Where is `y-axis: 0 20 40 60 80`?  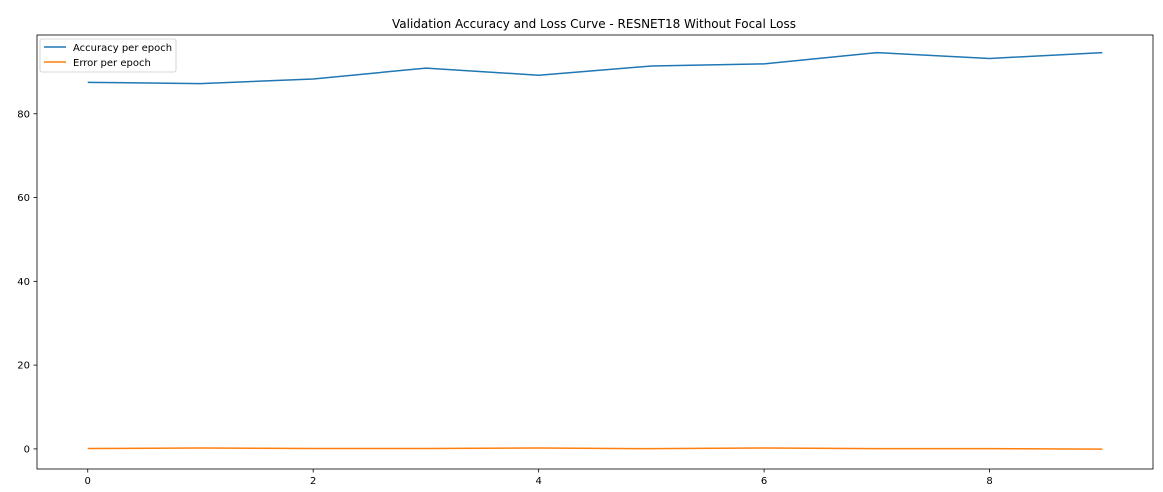 y-axis: 0 20 40 60 80 is located at coordinates (27, 282).